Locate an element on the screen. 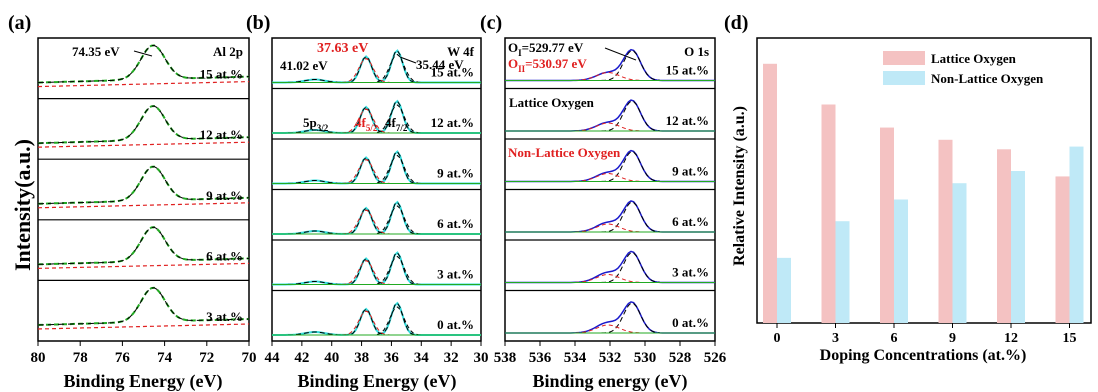 The height and width of the screenshot is (392, 1098). panel-a-peak-label: 74.35 eV is located at coordinates (96, 51).